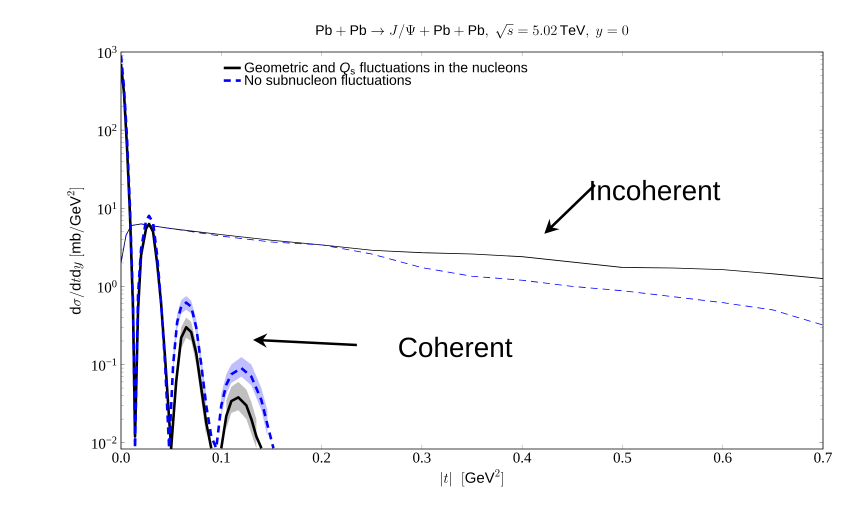 This screenshot has height=508, width=842. I want to click on annotation: Incoherent, so click(655, 190).